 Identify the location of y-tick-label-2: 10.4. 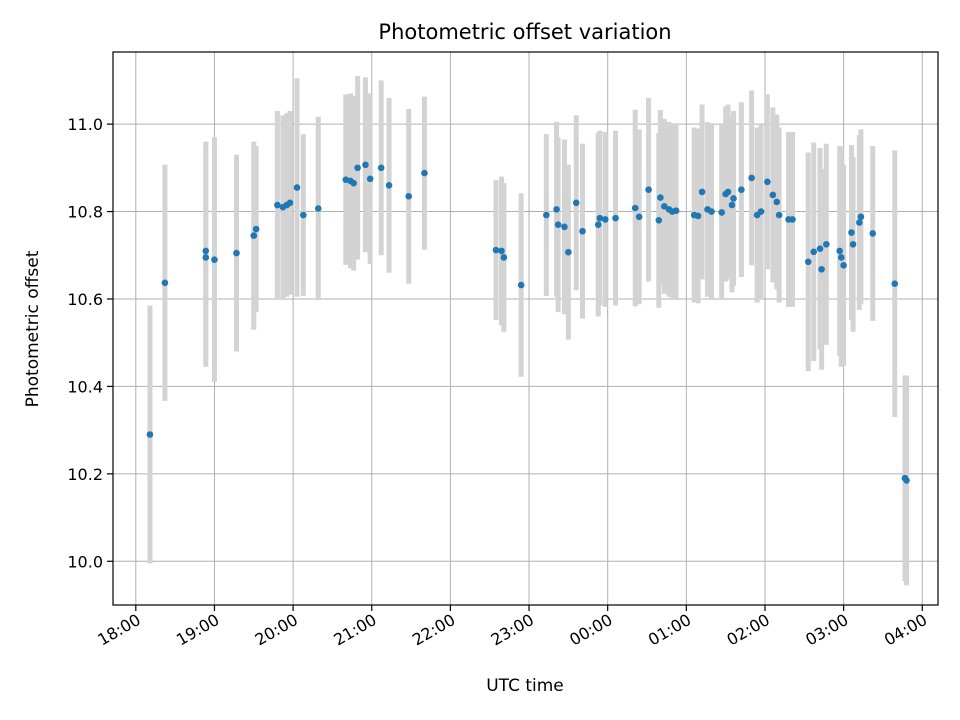
(85, 386).